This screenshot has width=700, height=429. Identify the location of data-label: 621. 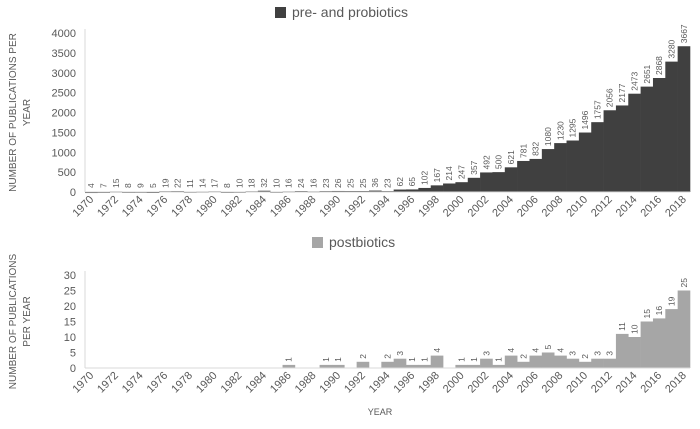
(511, 157).